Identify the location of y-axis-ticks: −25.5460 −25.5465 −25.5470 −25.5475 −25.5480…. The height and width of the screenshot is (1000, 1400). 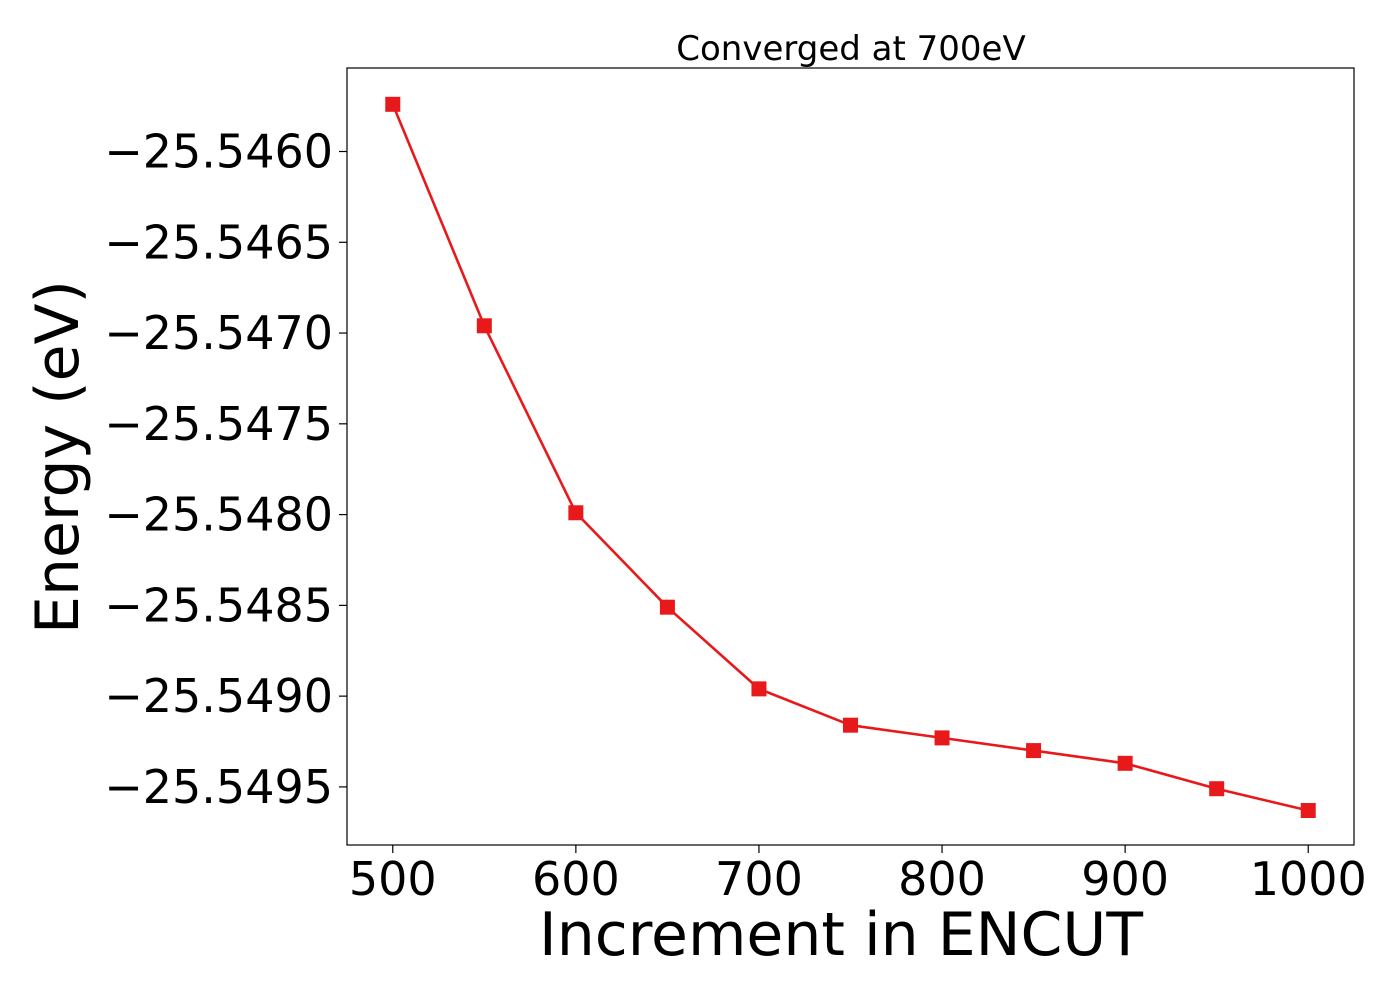
(225, 469).